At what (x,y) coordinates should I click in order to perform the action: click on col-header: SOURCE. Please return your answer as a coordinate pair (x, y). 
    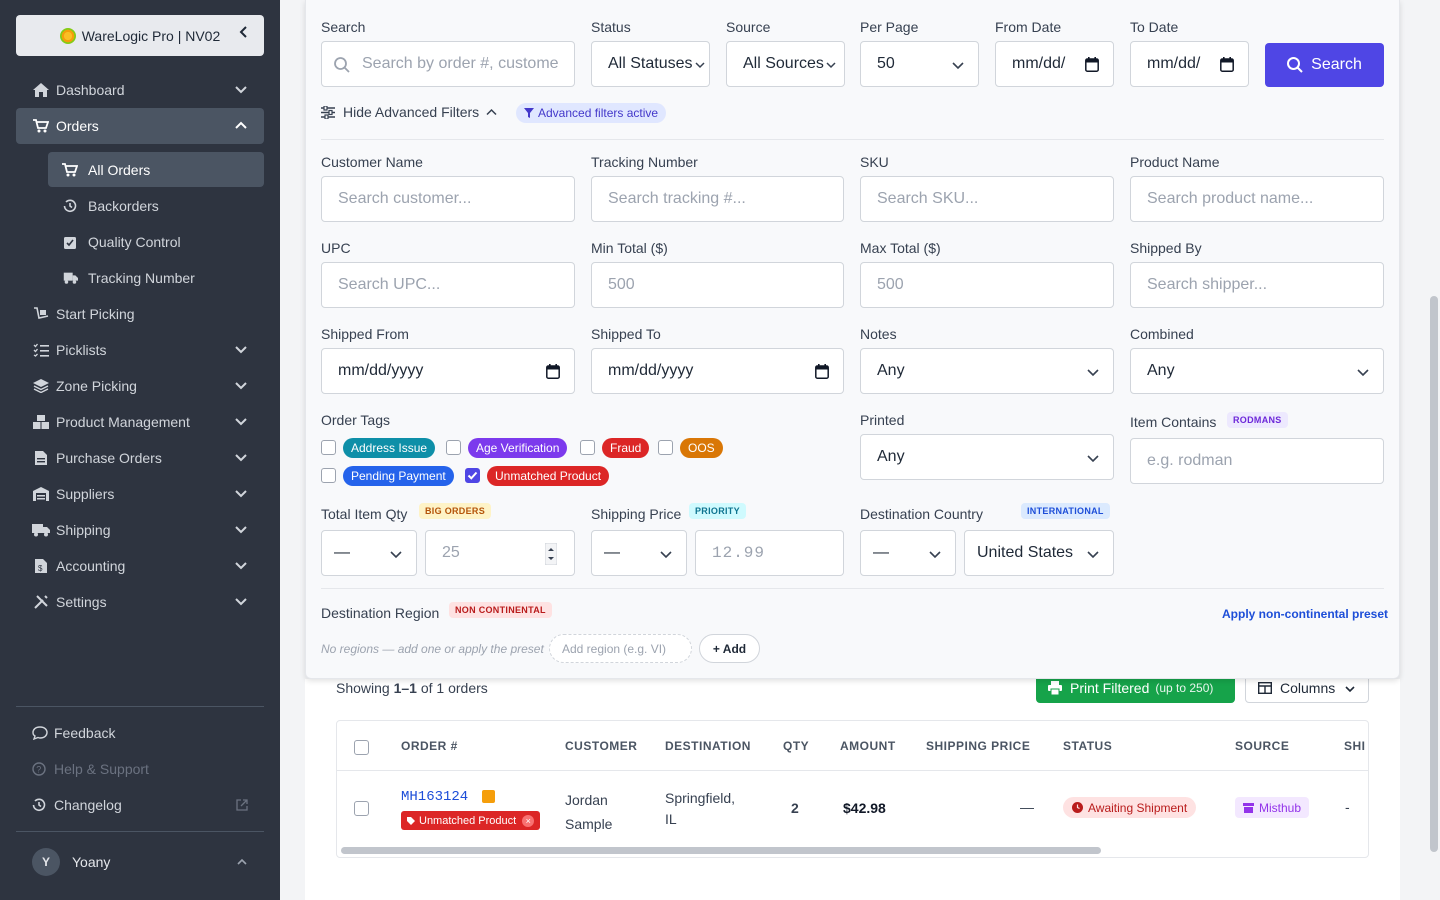
    Looking at the image, I should click on (1262, 746).